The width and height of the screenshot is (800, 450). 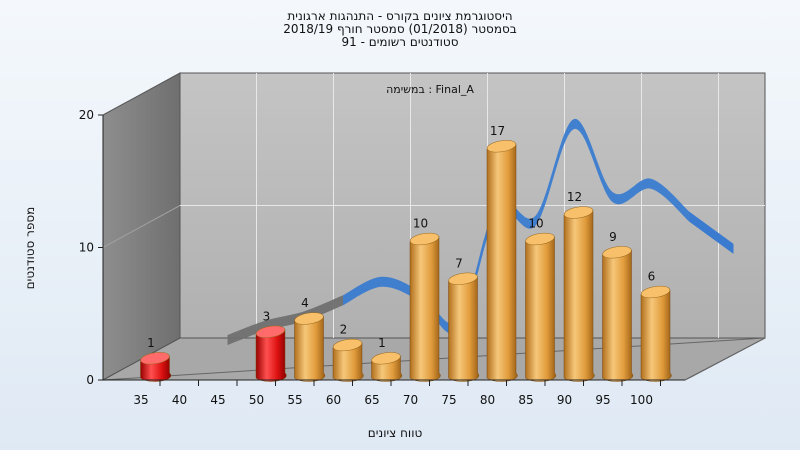 I want to click on y-axis-label: מספר סטודנטים, so click(x=30, y=248).